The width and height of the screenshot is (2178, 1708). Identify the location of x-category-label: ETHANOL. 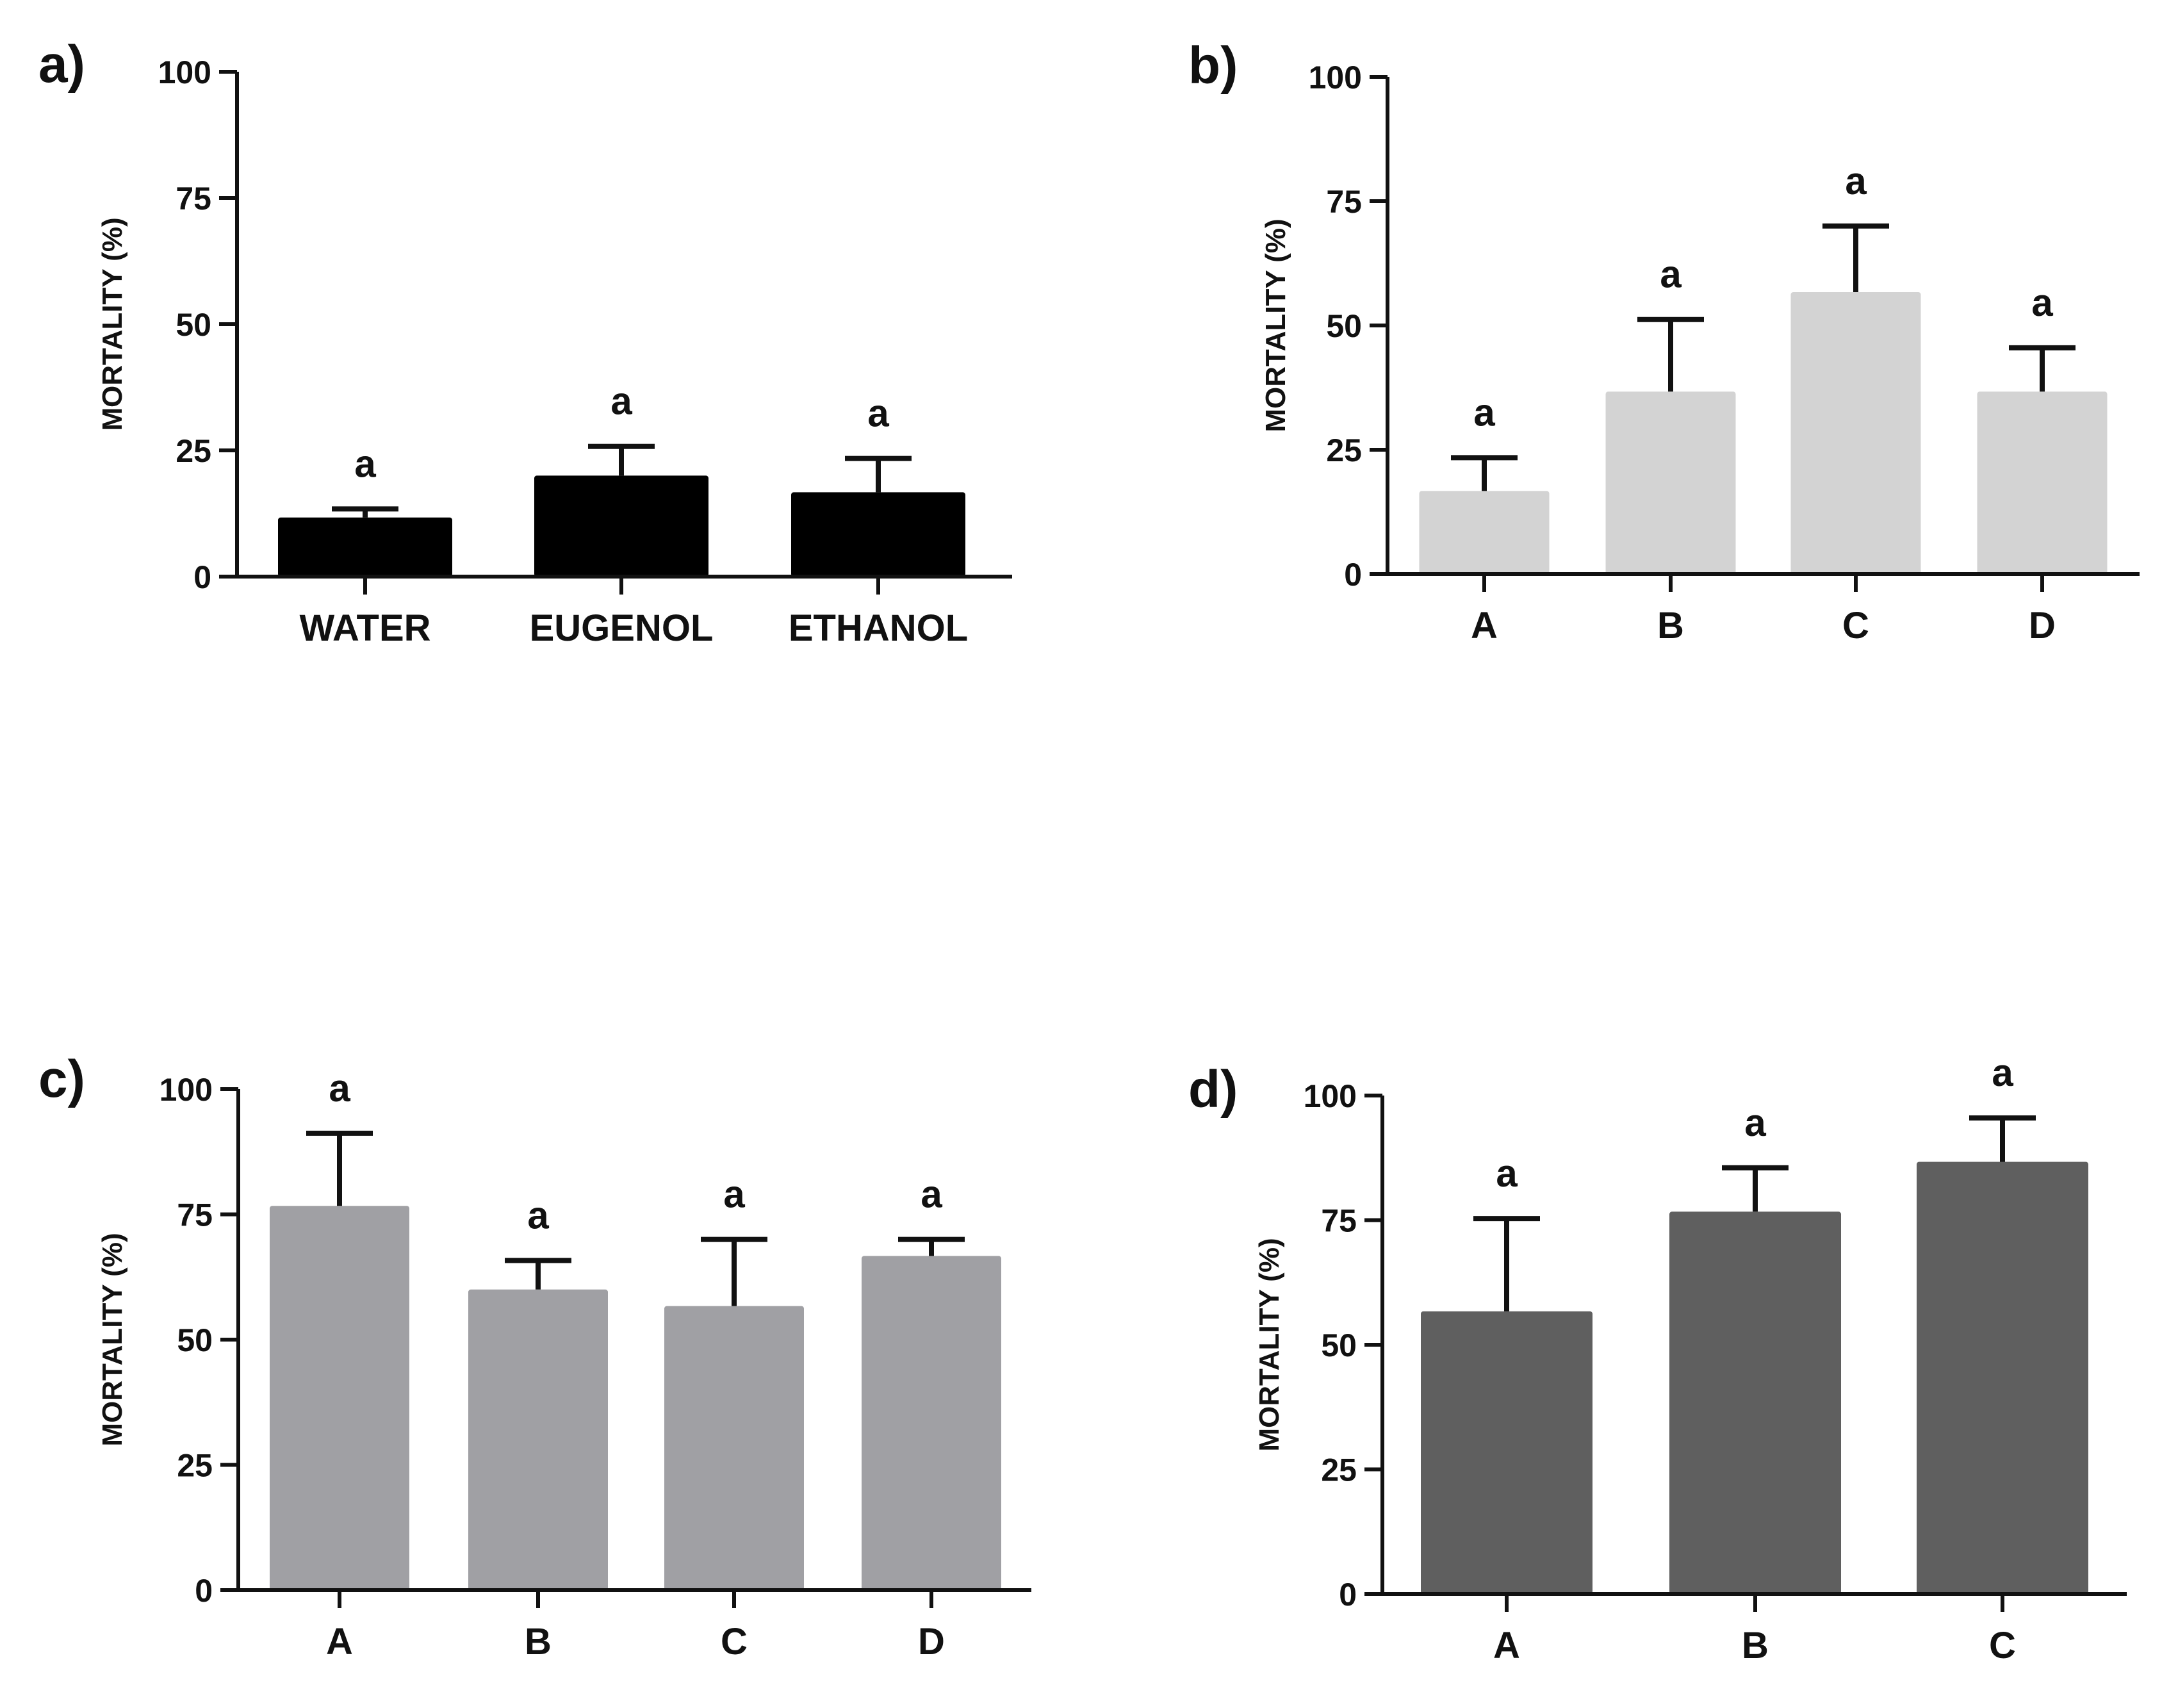
(879, 628).